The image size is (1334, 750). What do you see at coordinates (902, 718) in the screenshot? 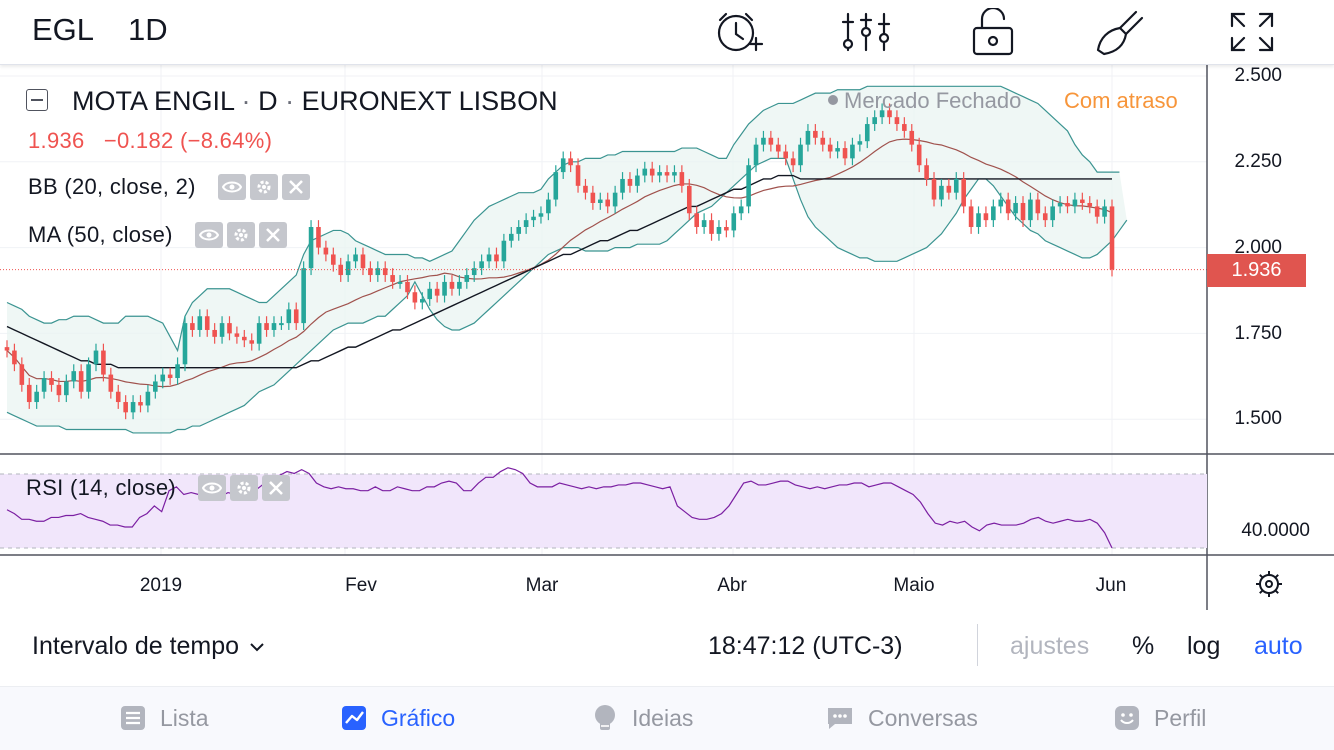
I see `tab-conversas: Conversas` at bounding box center [902, 718].